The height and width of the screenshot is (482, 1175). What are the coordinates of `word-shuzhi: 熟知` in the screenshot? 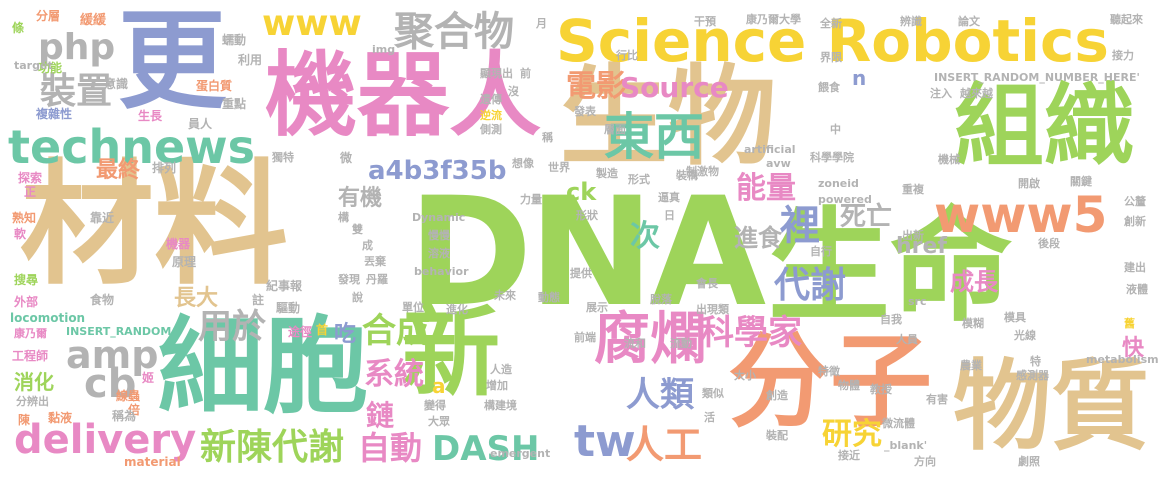 It's located at (24, 218).